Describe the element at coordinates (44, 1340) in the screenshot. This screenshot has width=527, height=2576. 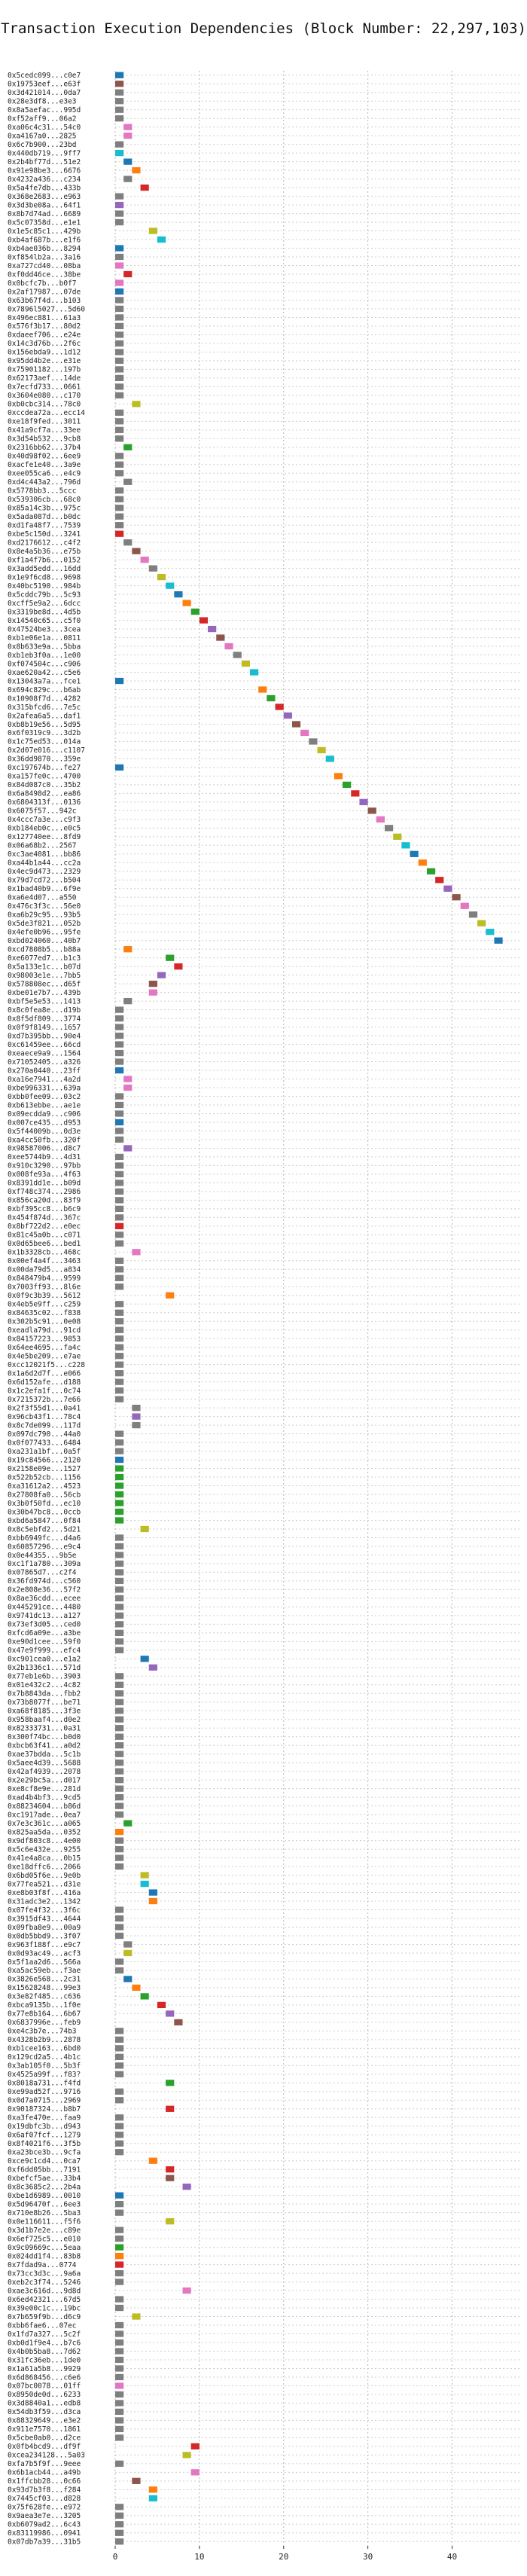
I see `y-tick-label: 0x84157223...9853` at that location.